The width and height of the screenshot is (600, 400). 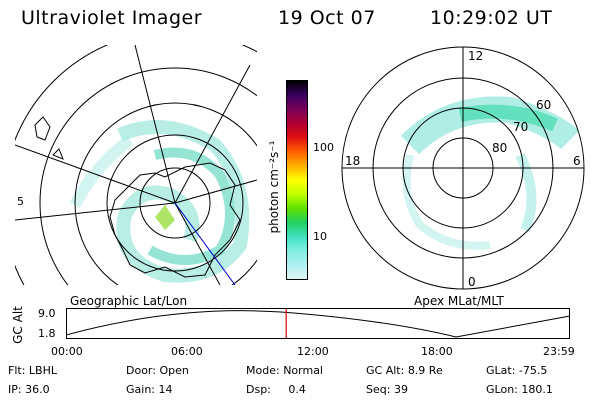 What do you see at coordinates (157, 370) in the screenshot?
I see `status-door: Door: Open` at bounding box center [157, 370].